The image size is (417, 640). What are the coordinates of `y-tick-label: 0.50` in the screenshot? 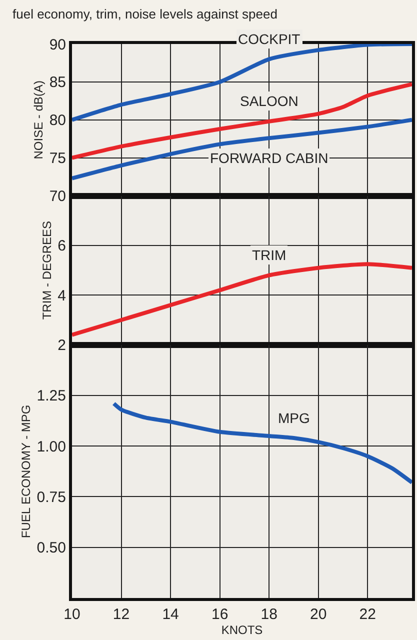 It's located at (51, 548).